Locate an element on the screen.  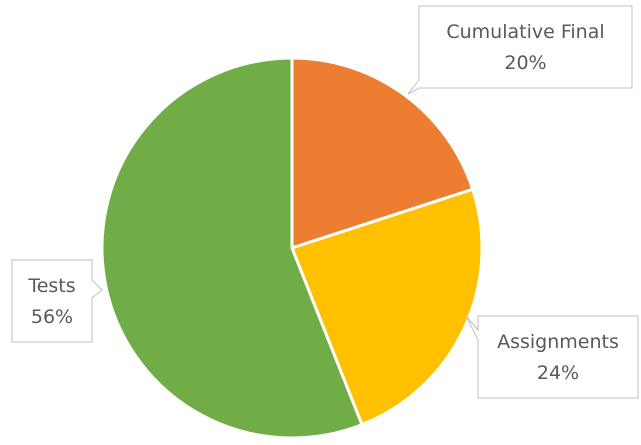
pie-slice-cumulative-final is located at coordinates (382, 153).